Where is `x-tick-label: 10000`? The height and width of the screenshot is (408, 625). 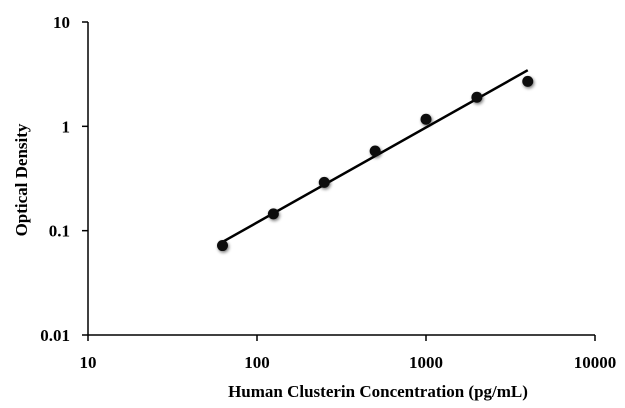
x-tick-label: 10000 is located at coordinates (595, 362).